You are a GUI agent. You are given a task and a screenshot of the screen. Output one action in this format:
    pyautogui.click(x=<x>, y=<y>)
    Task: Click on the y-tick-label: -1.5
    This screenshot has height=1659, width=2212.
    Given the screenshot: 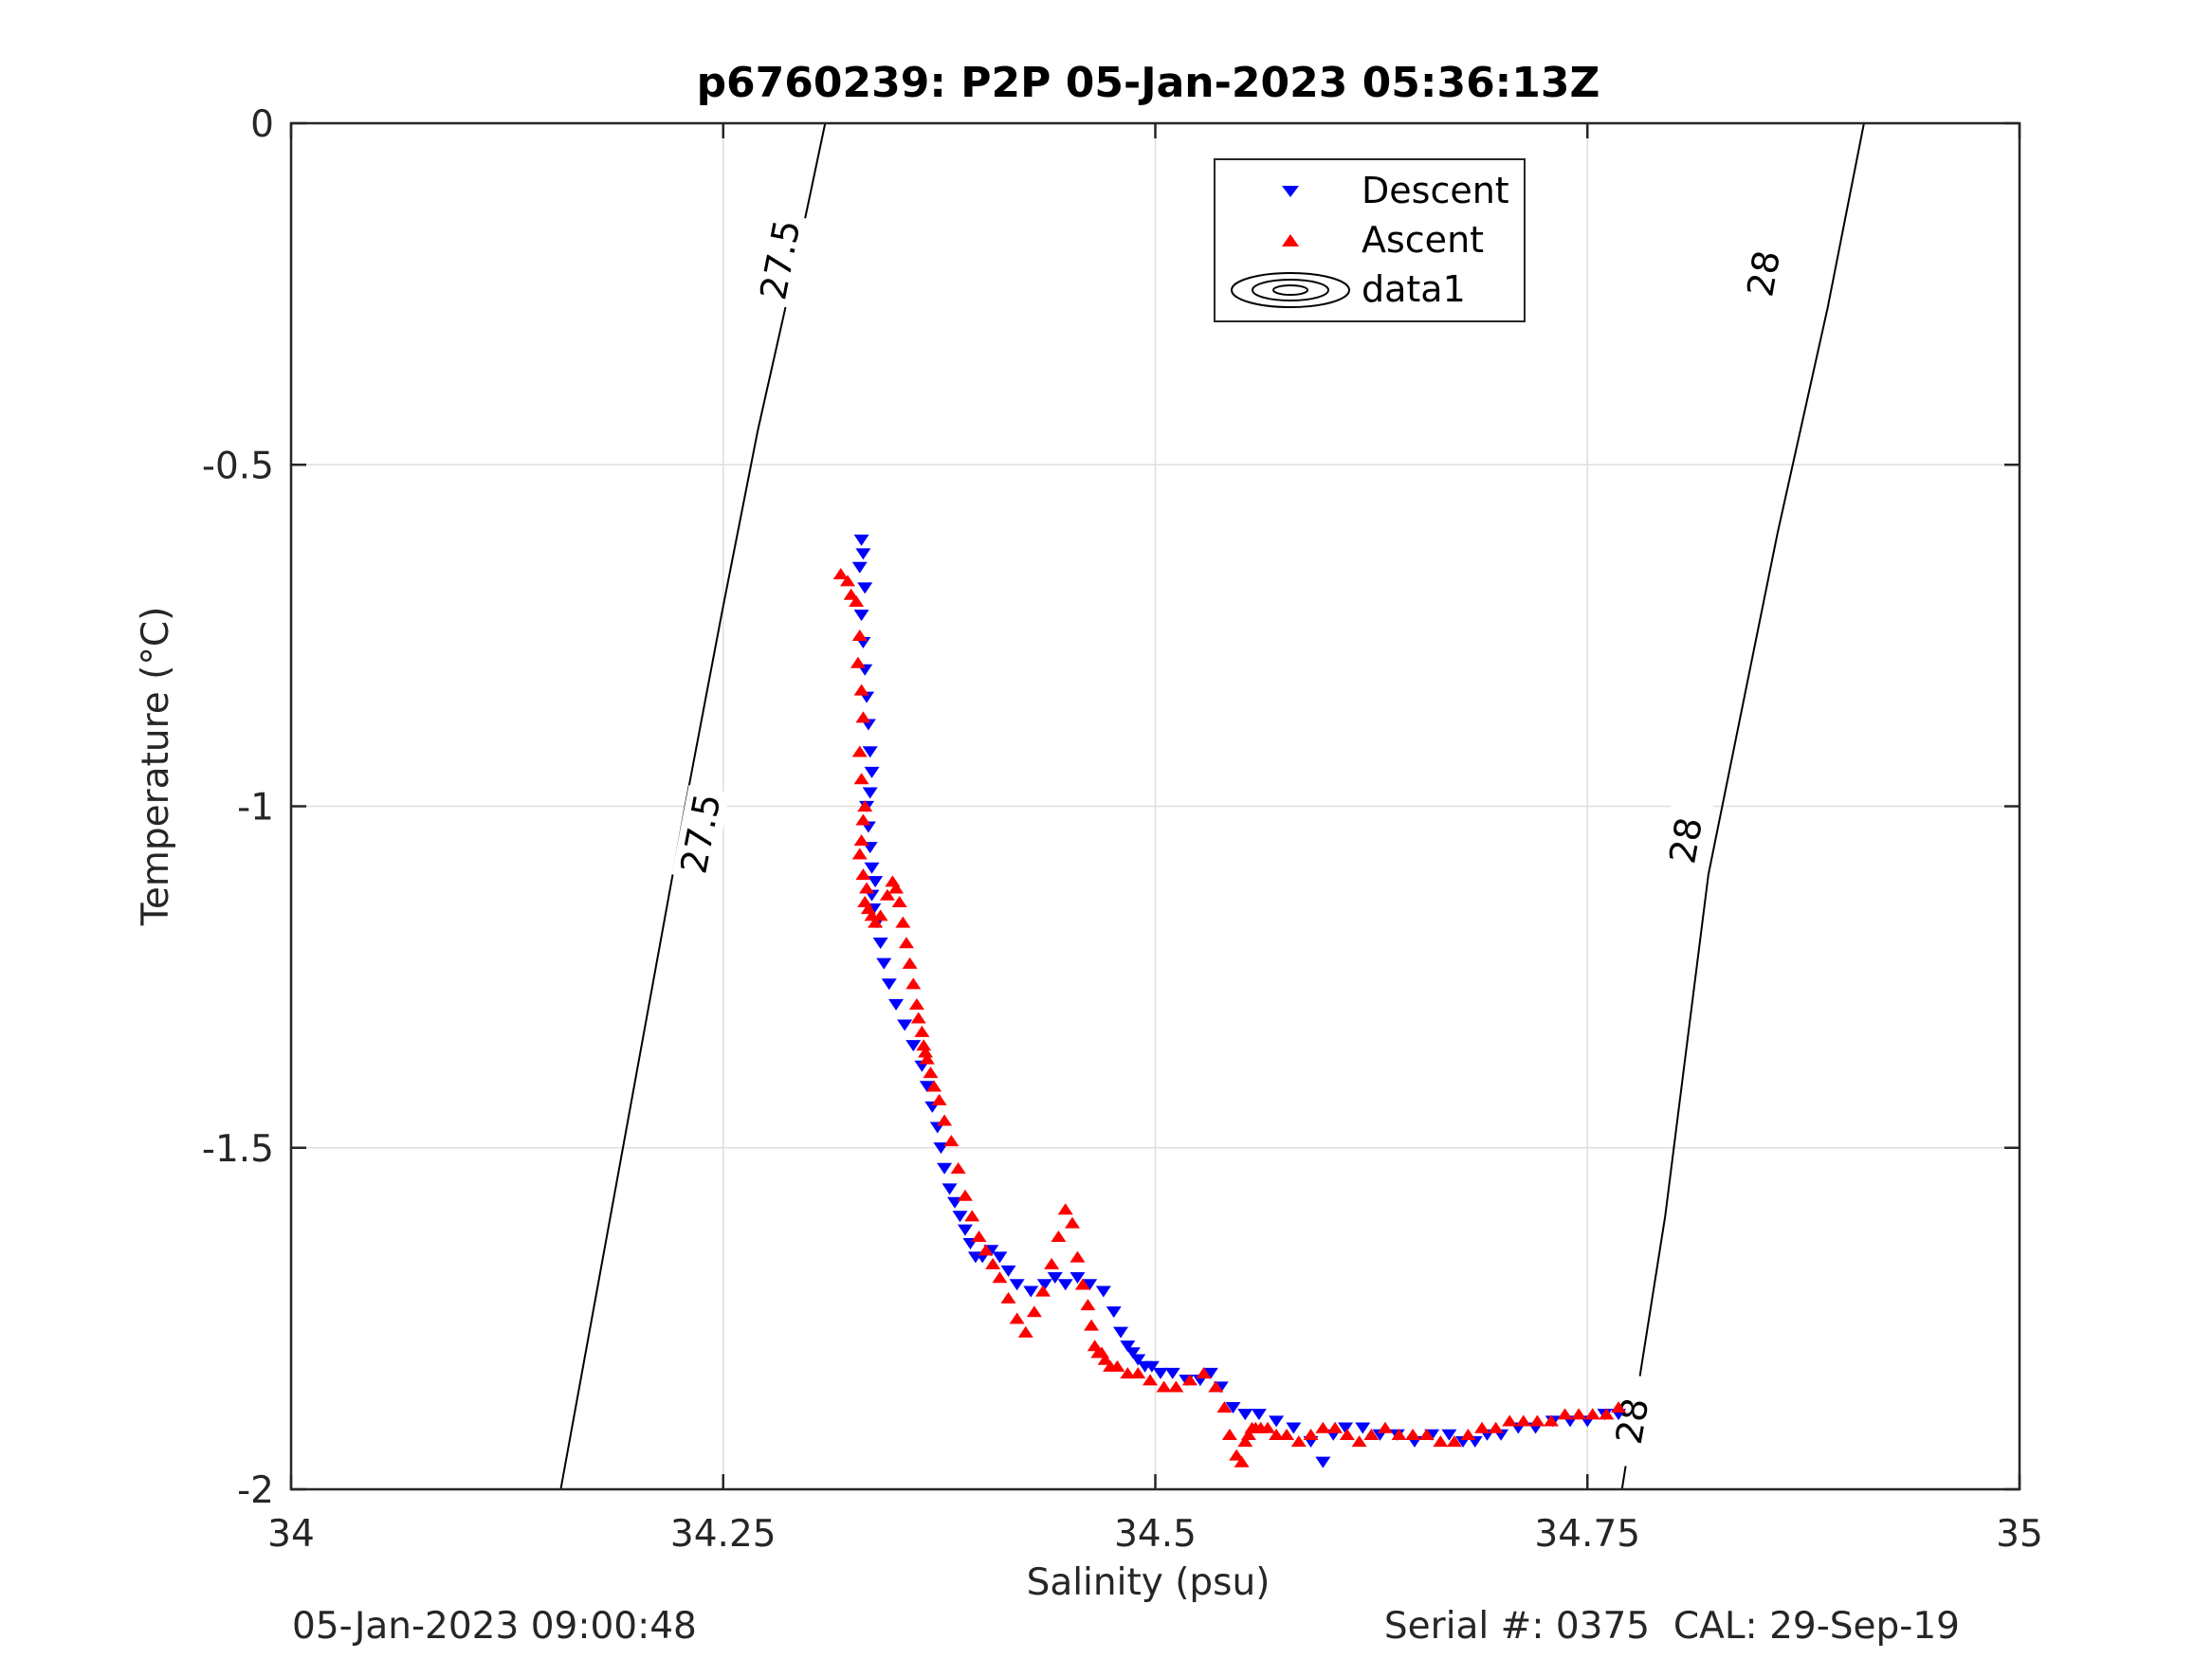 What is the action you would take?
    pyautogui.click(x=238, y=1149)
    